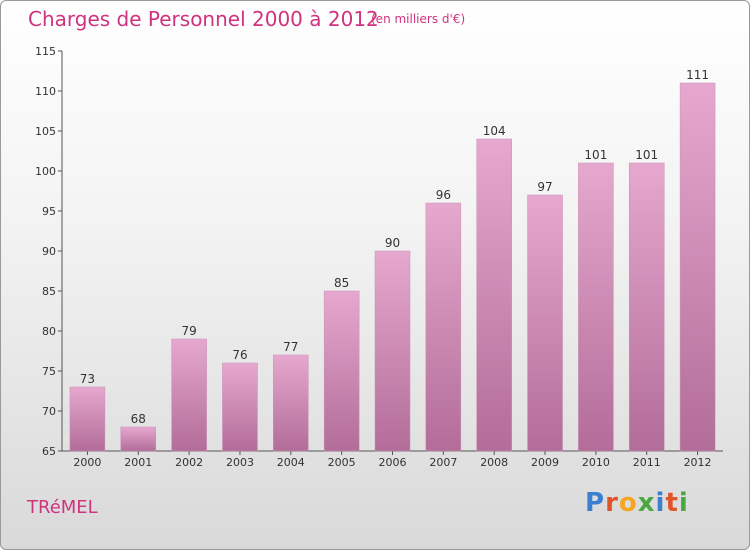 This screenshot has height=550, width=750. Describe the element at coordinates (49, 331) in the screenshot. I see `y-tick-label: 80` at that location.